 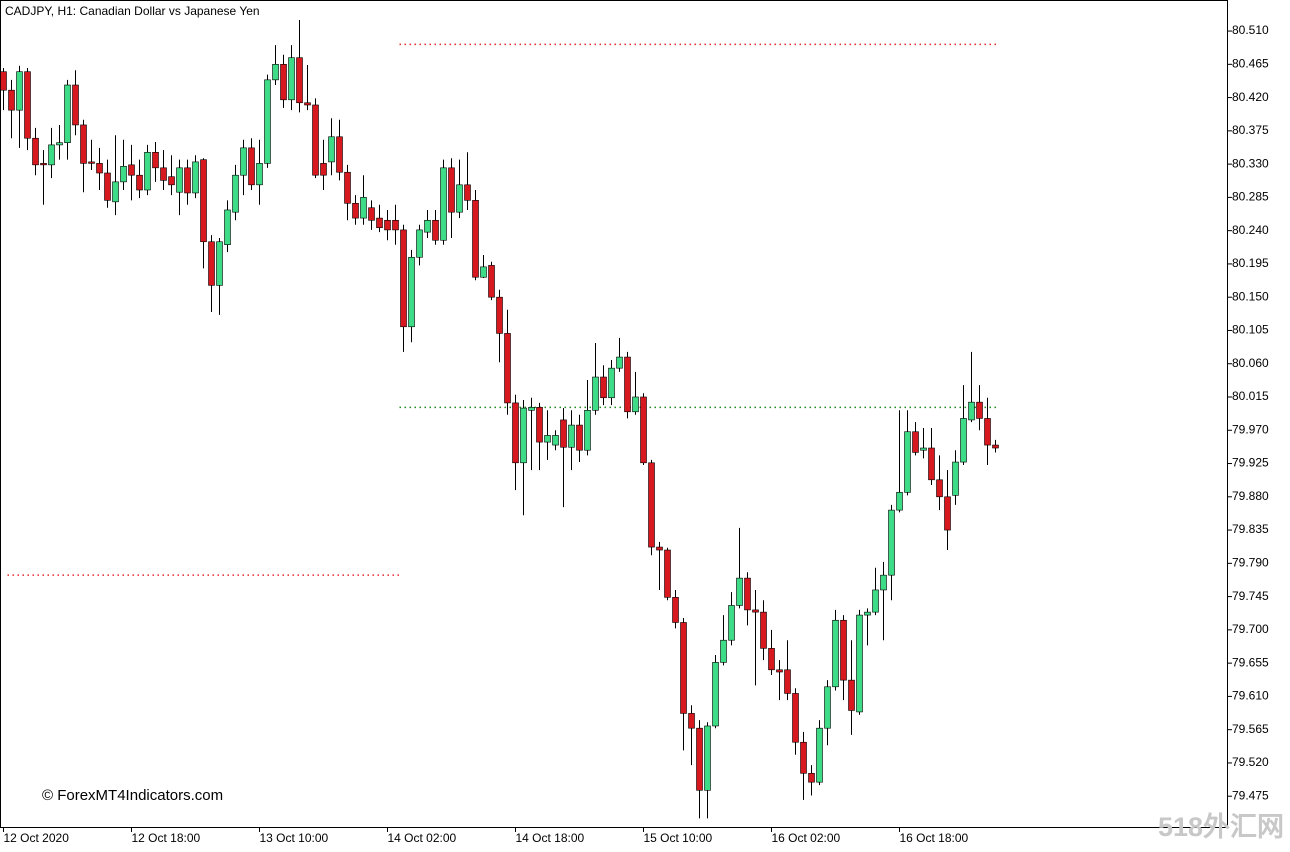 What do you see at coordinates (1250, 263) in the screenshot?
I see `y-tick-label: 80.195` at bounding box center [1250, 263].